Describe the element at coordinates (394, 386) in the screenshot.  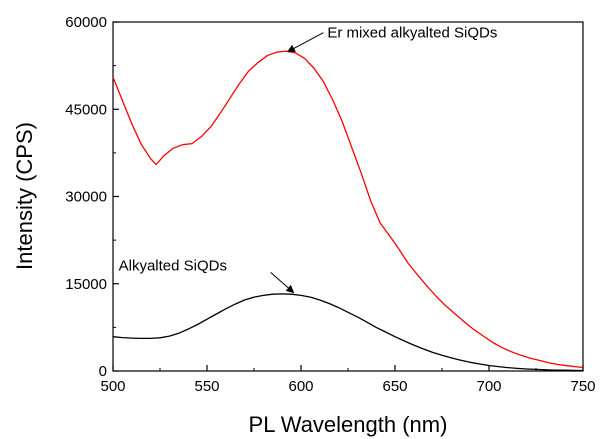
I see `x-tick-label: 650` at that location.